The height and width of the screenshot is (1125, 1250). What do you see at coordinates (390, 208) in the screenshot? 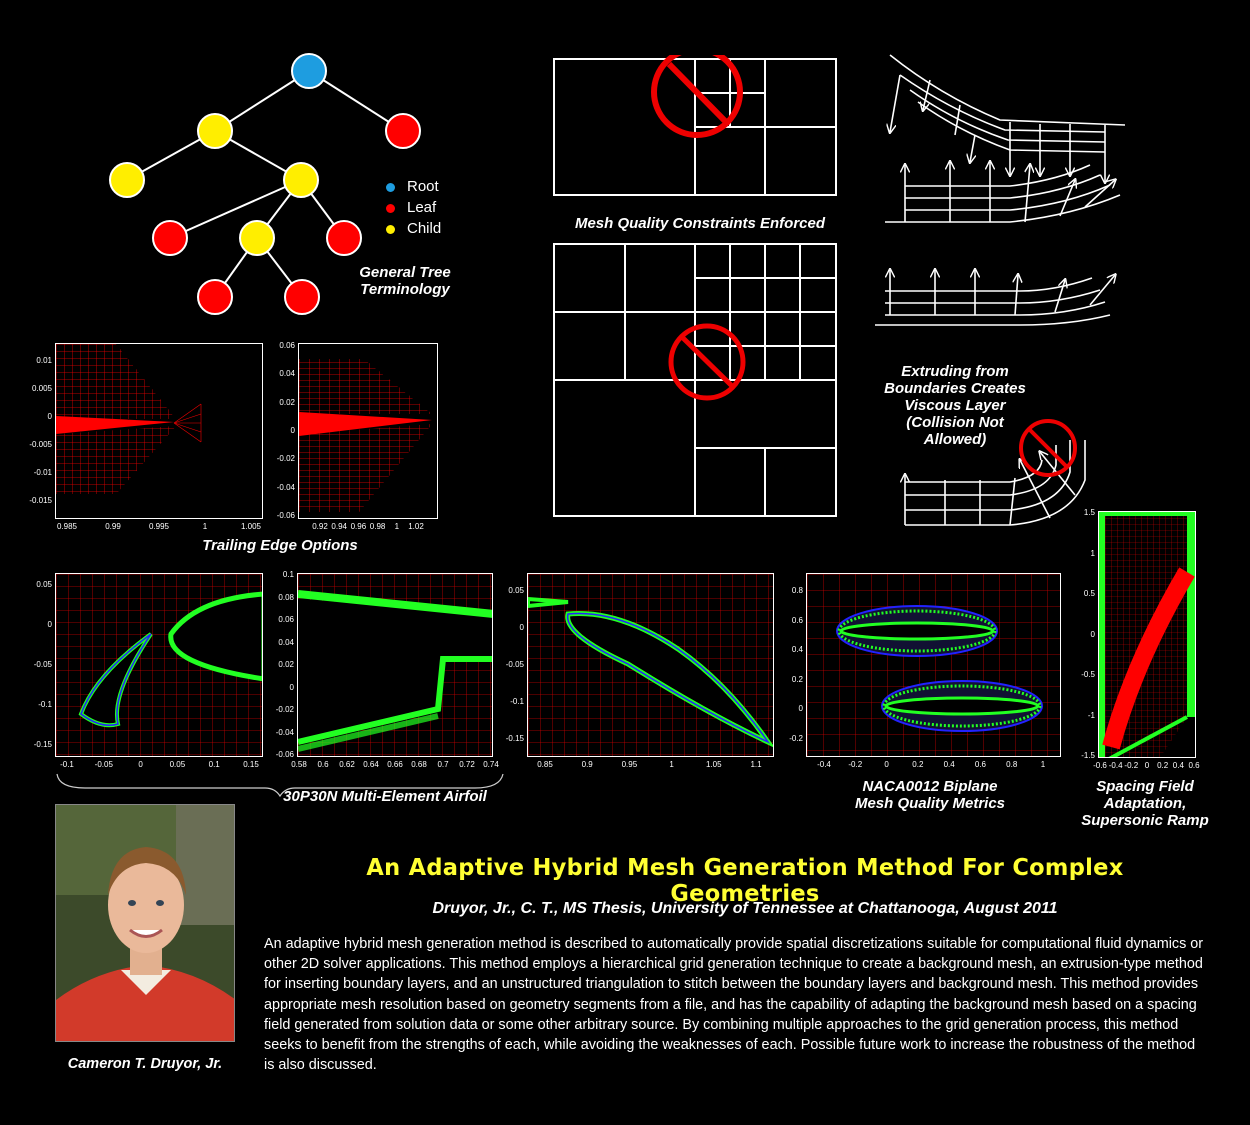
I see `leaf-dot-icon` at bounding box center [390, 208].